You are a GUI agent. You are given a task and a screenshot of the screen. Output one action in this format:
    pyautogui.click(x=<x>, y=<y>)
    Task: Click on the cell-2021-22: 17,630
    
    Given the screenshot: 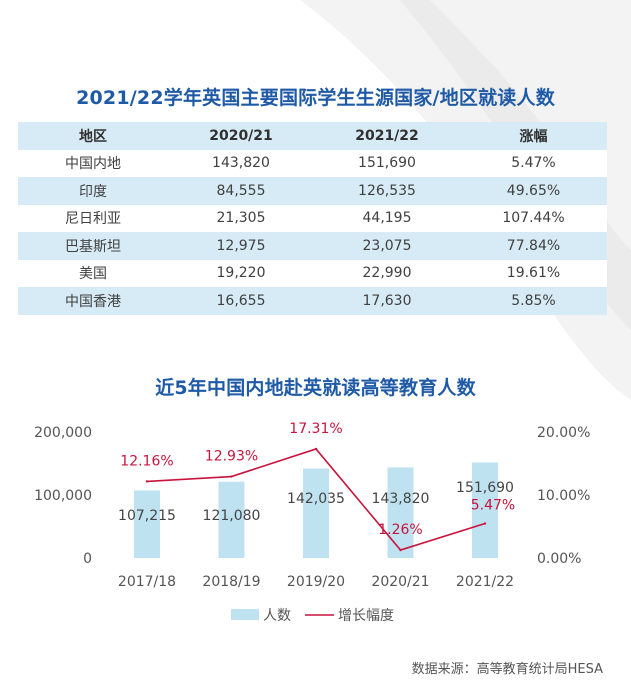 What is the action you would take?
    pyautogui.click(x=387, y=301)
    